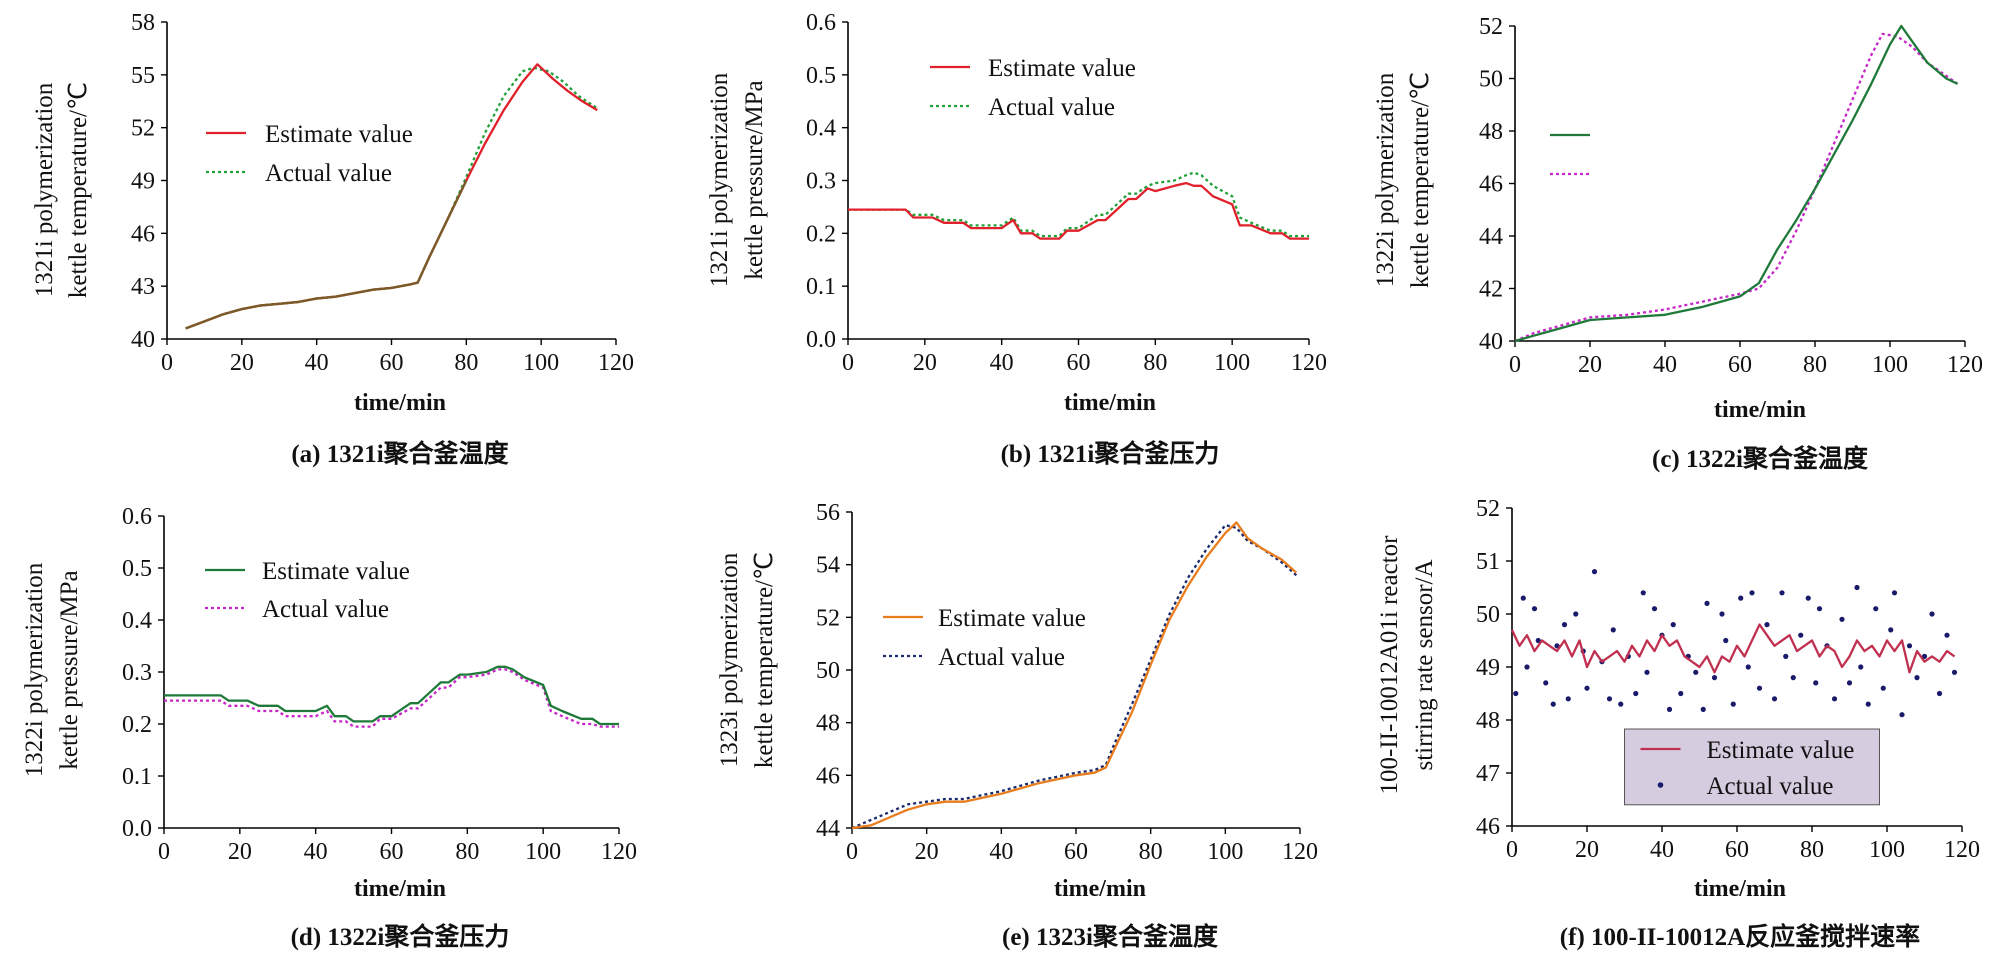 This screenshot has width=2009, height=958. What do you see at coordinates (541, 363) in the screenshot?
I see `panel-a-xtick-label: 100` at bounding box center [541, 363].